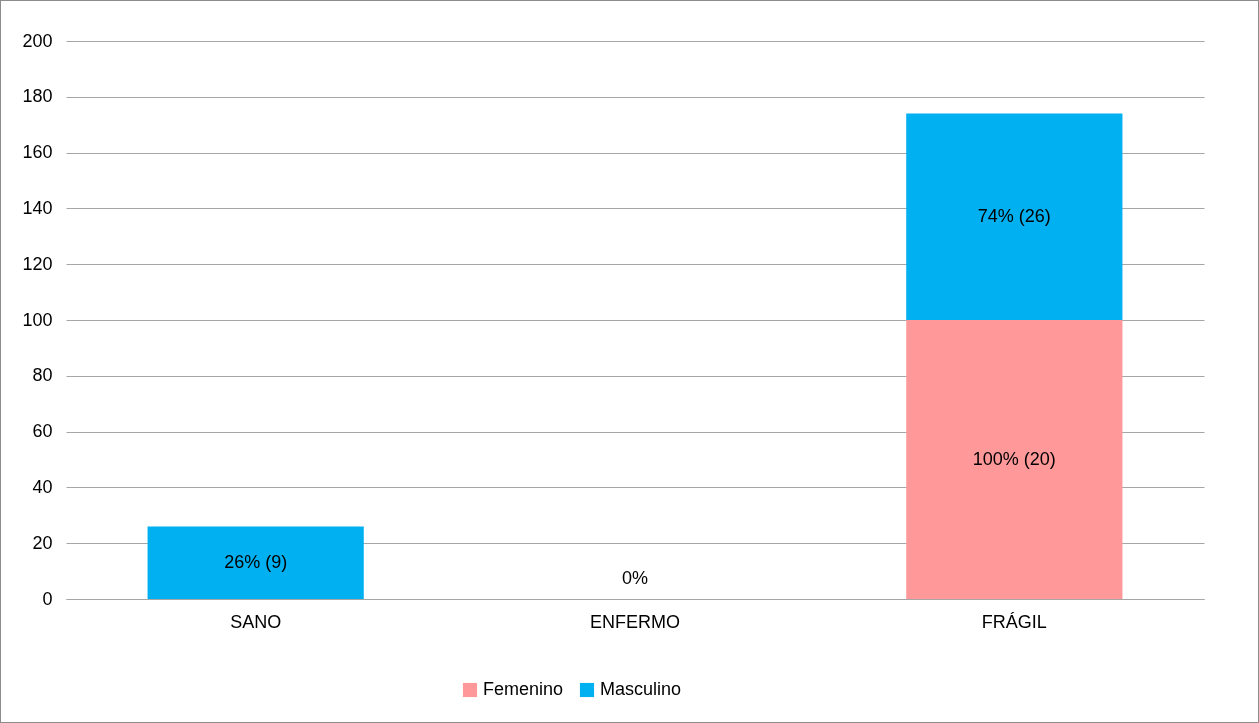 This screenshot has width=1259, height=723. What do you see at coordinates (37, 152) in the screenshot?
I see `y-tick-label: 160` at bounding box center [37, 152].